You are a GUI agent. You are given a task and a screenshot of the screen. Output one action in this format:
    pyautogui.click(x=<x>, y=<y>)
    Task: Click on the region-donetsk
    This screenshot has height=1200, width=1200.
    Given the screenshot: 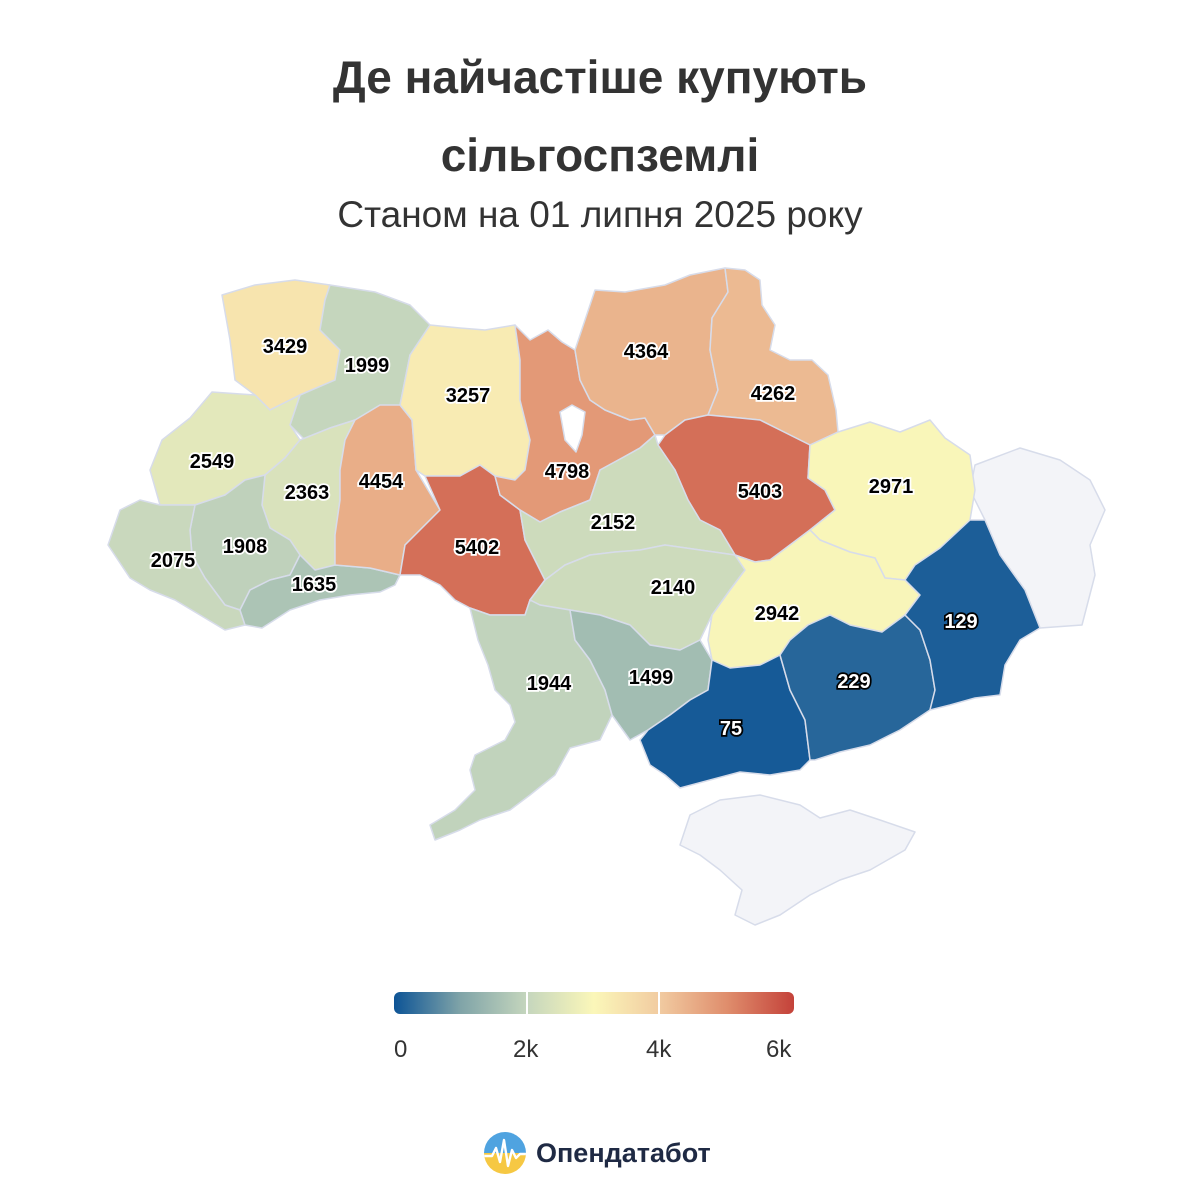 What is the action you would take?
    pyautogui.click(x=972, y=615)
    